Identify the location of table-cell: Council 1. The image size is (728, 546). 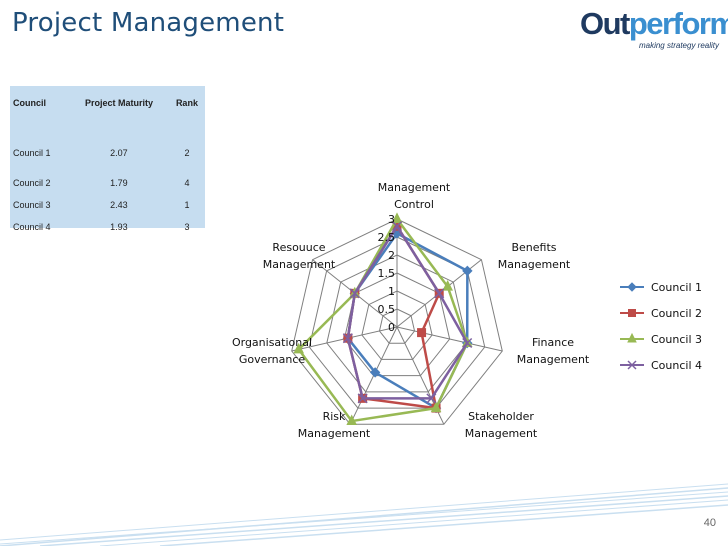
(32, 153).